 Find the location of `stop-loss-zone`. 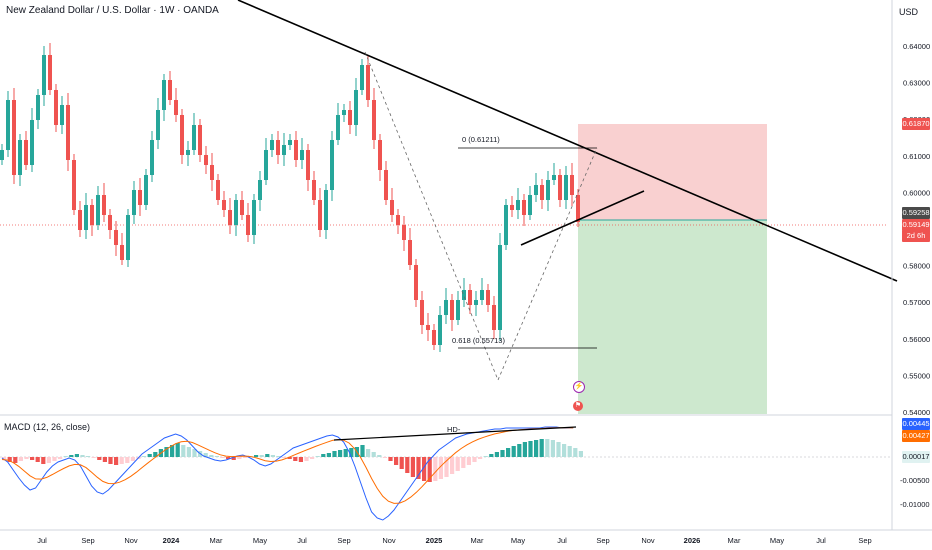

stop-loss-zone is located at coordinates (672, 172).